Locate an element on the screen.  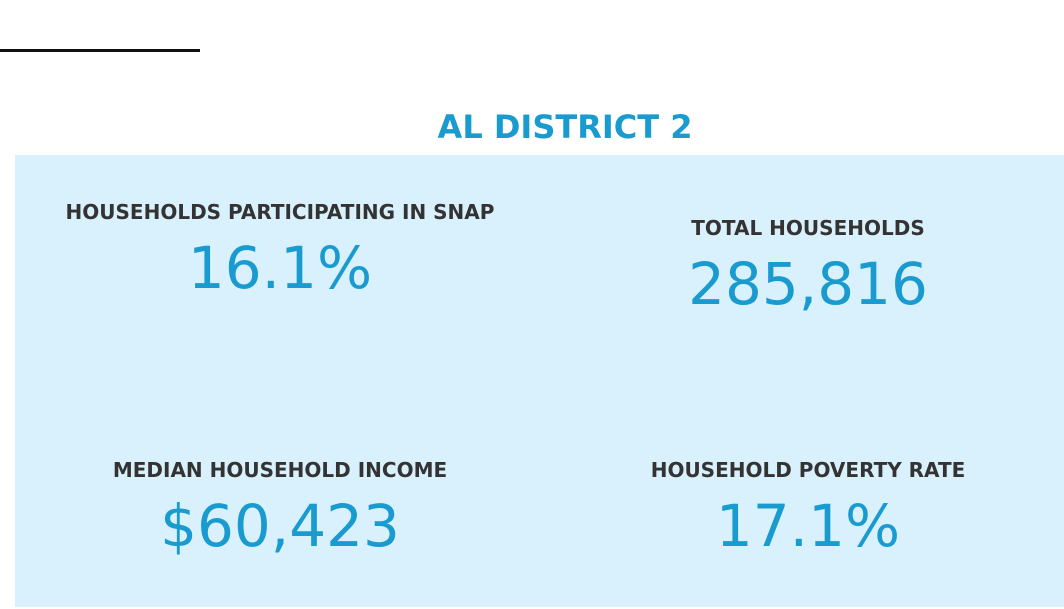
stat: HOUSEHOLDS PARTICIPATING IN SNAP 16.1% is located at coordinates (280, 249).